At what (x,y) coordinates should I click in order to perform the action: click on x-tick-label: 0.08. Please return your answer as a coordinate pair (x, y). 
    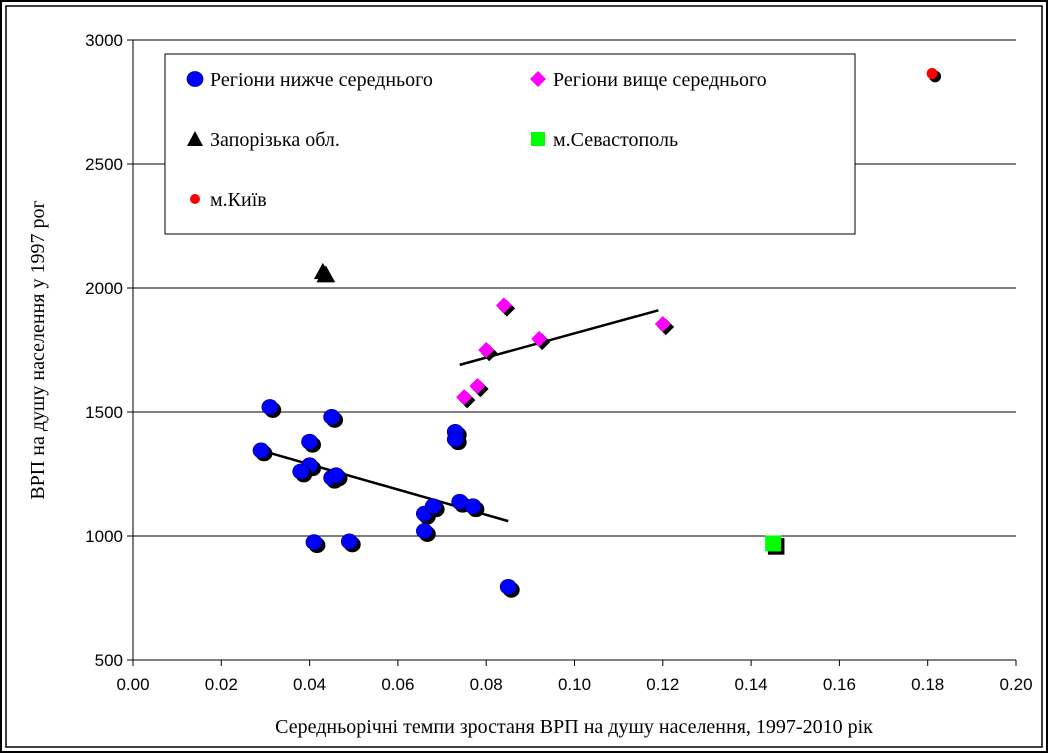
    Looking at the image, I should click on (486, 684).